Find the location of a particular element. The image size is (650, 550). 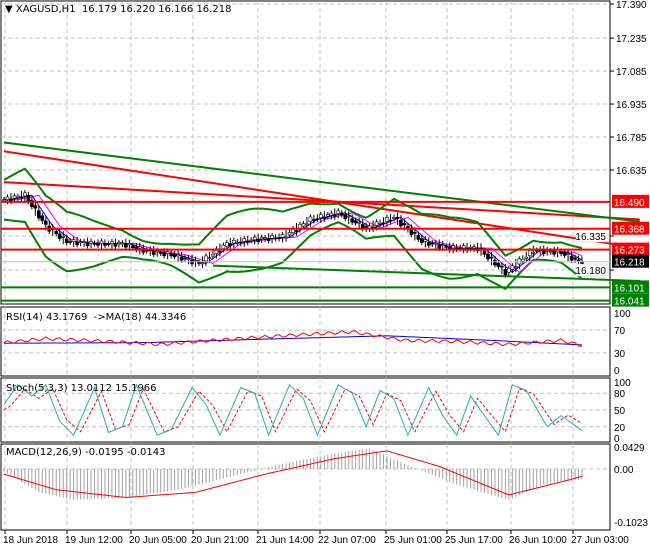

time-axis-label: 21 Jun 14:00 is located at coordinates (285, 540).